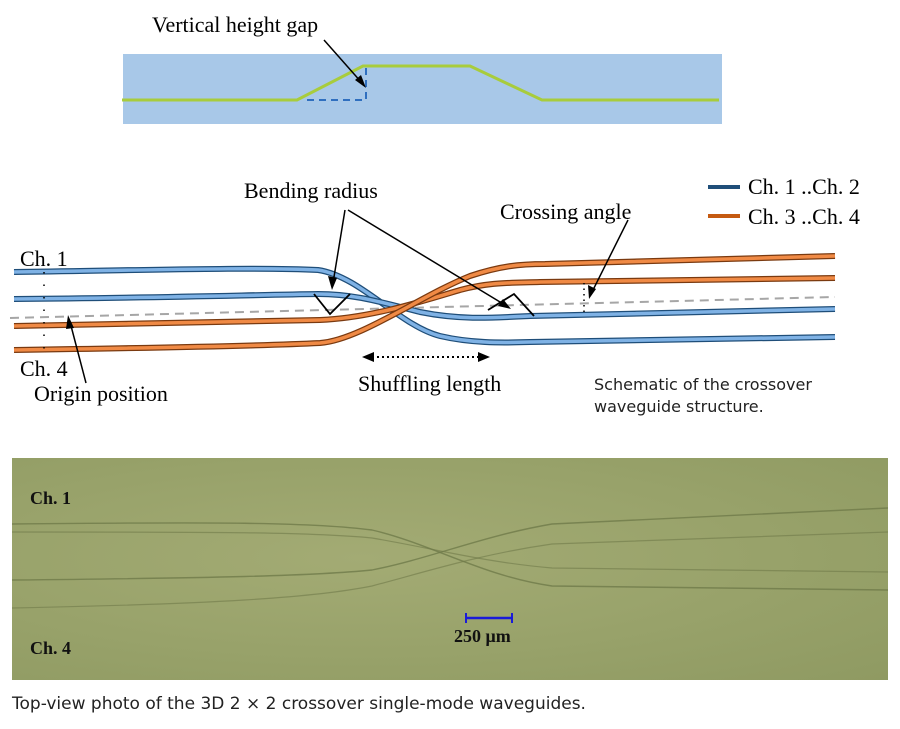 This screenshot has width=900, height=729. What do you see at coordinates (101, 393) in the screenshot?
I see `origin-position-label: Origin position` at bounding box center [101, 393].